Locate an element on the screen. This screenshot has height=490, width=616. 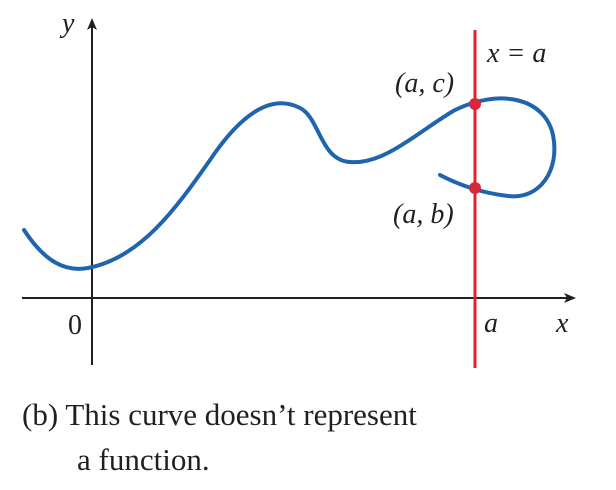
x-axis-label: x is located at coordinates (562, 323).